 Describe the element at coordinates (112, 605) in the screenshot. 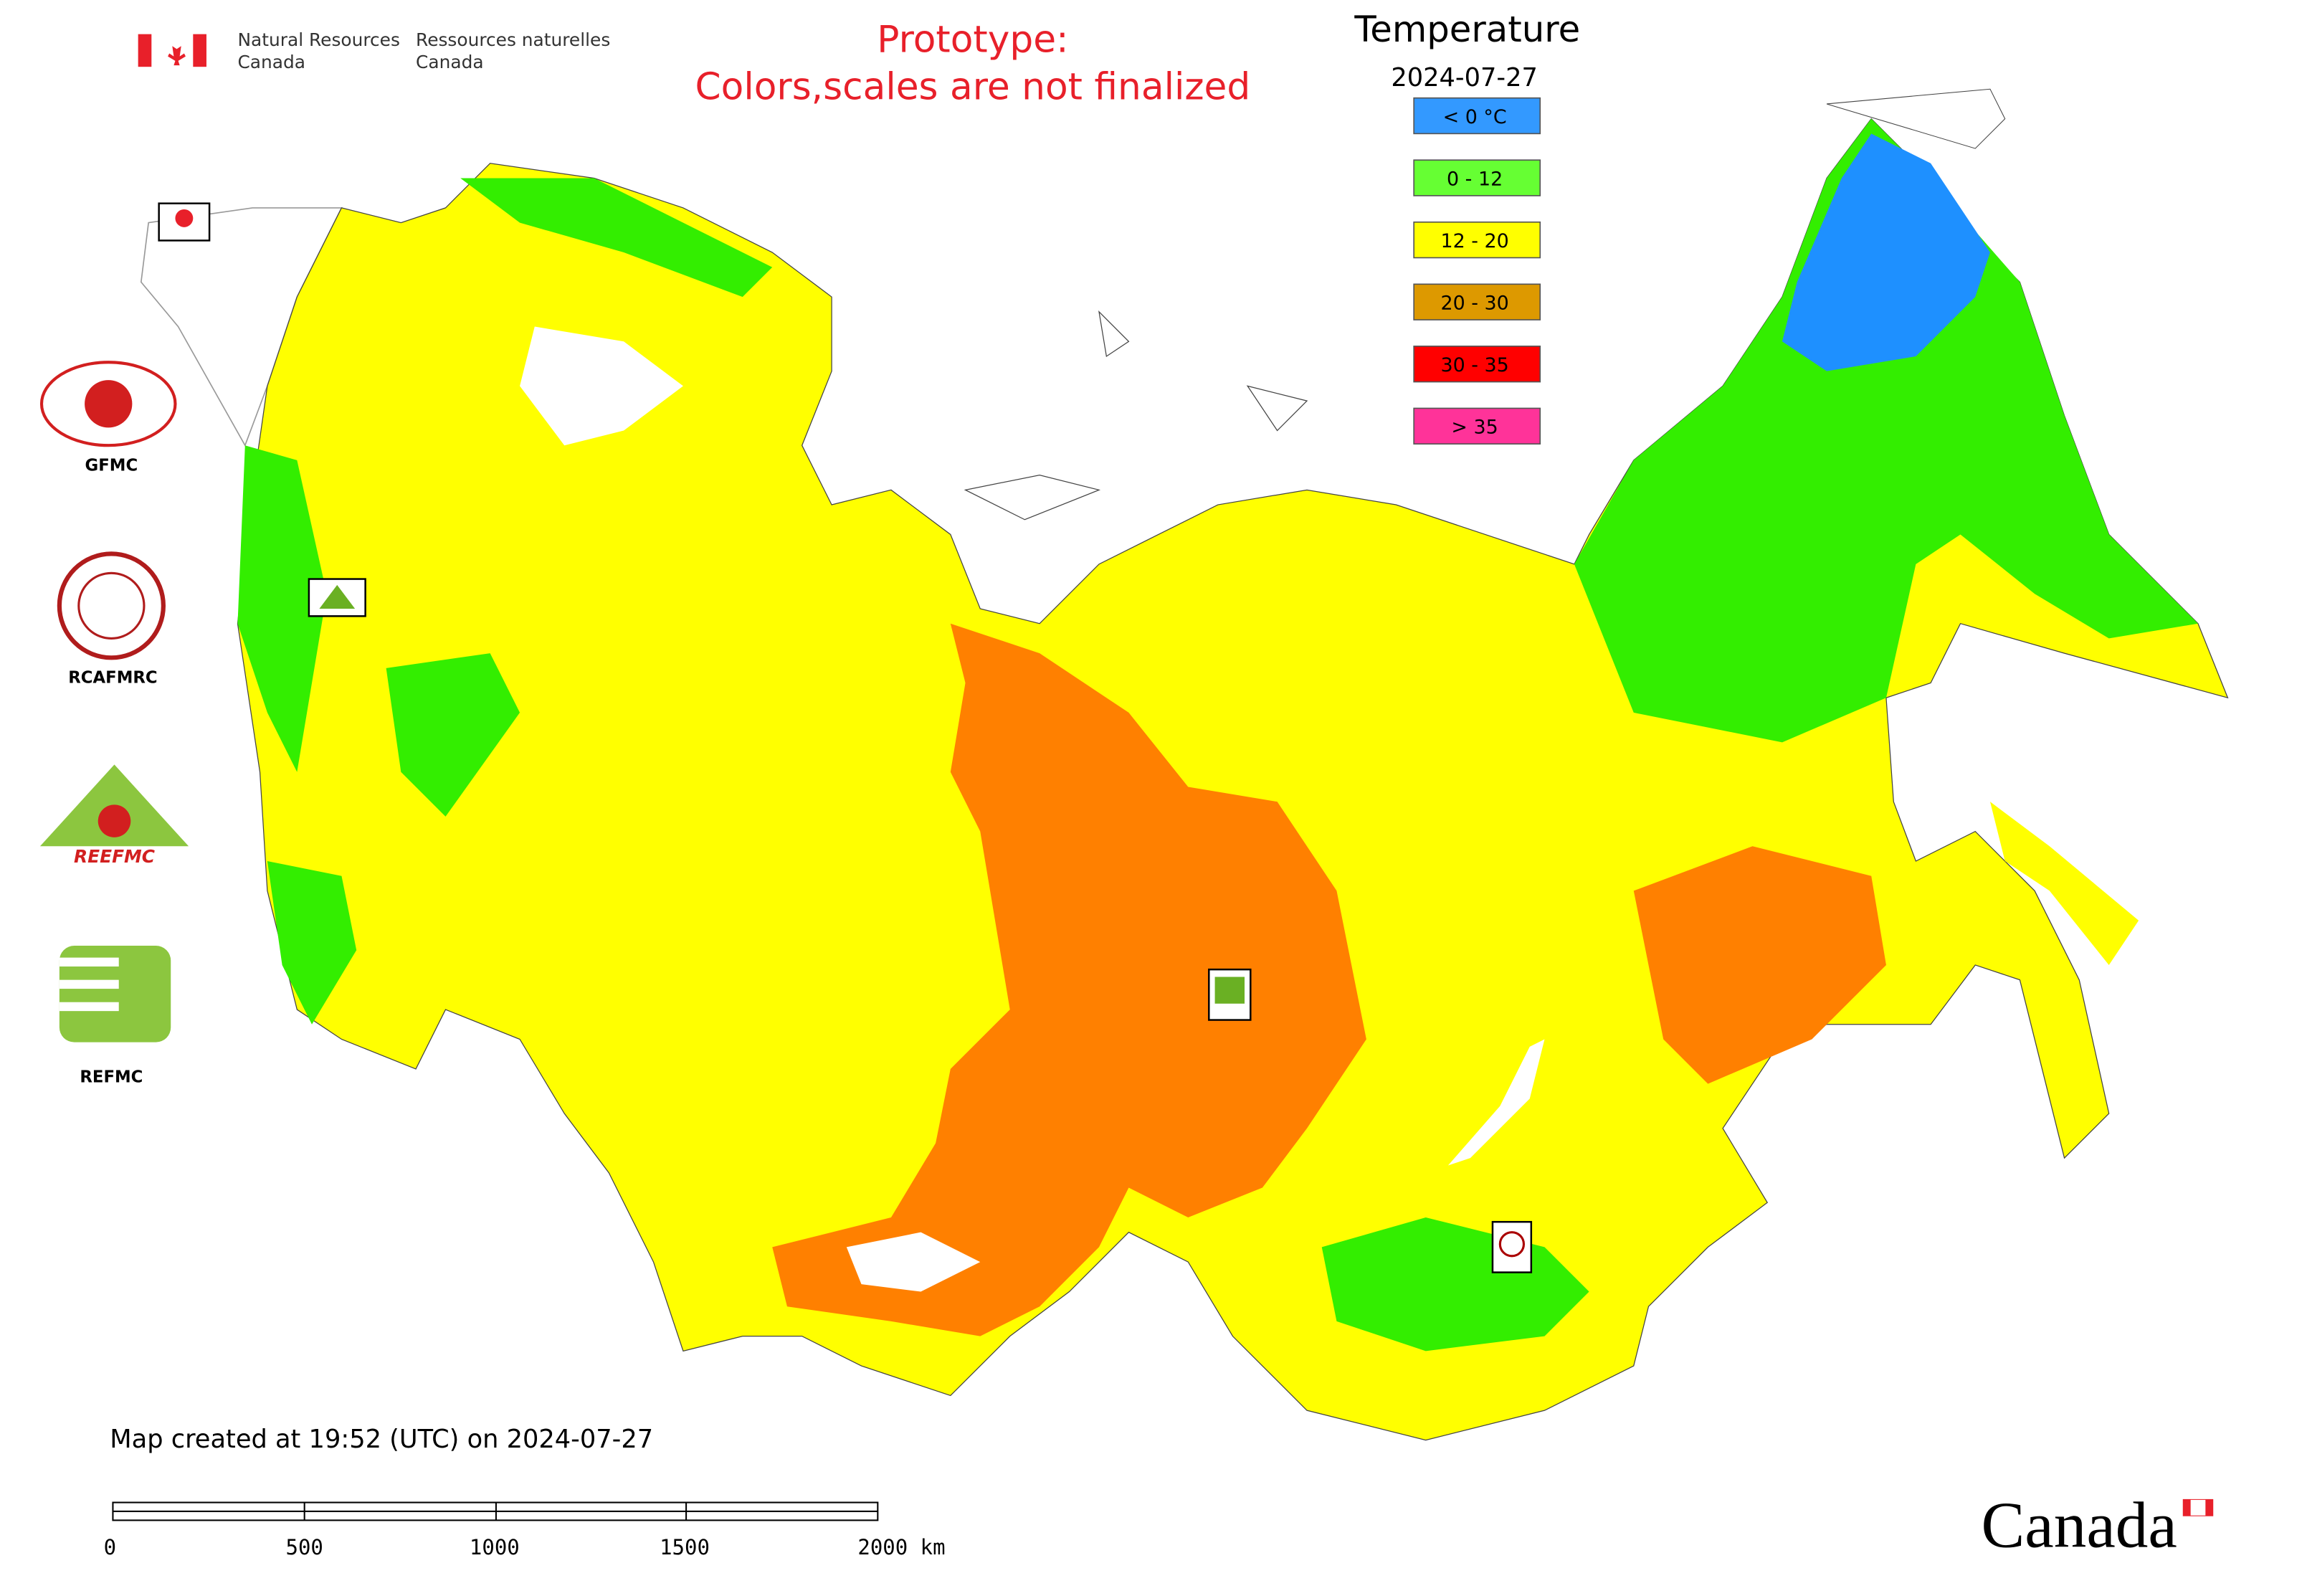

I see `rcafmrc-logo-mark` at that location.